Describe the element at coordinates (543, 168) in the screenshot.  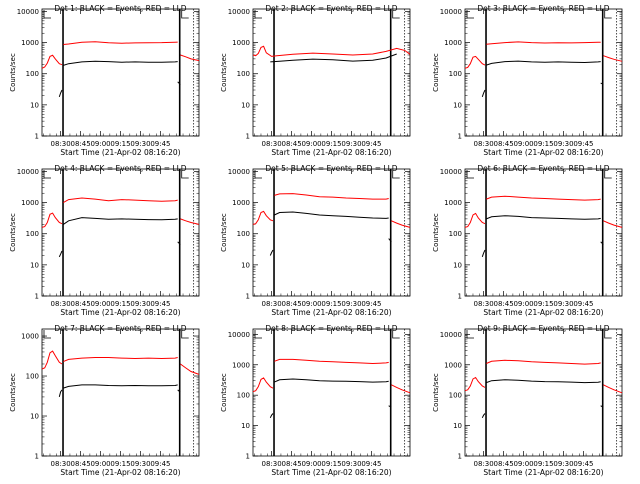
I see `chart-title: Det 6: BLACK = Events, RED = LLD` at that location.